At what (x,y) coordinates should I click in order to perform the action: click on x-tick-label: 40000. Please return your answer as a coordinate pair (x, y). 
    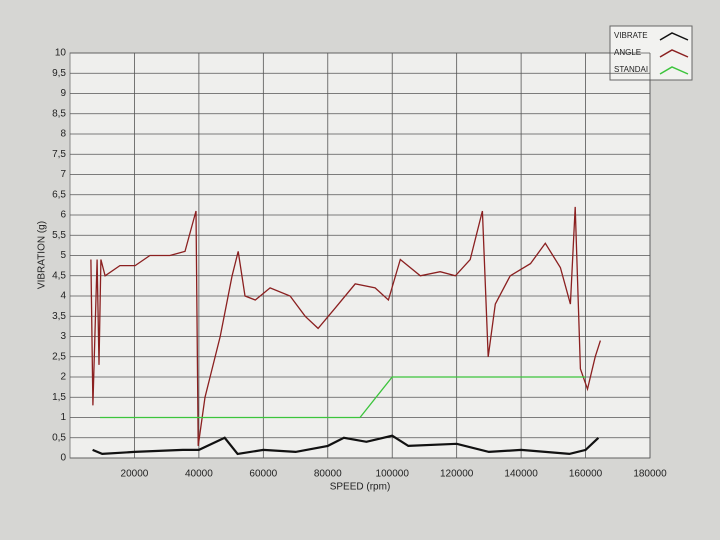
    Looking at the image, I should click on (199, 474).